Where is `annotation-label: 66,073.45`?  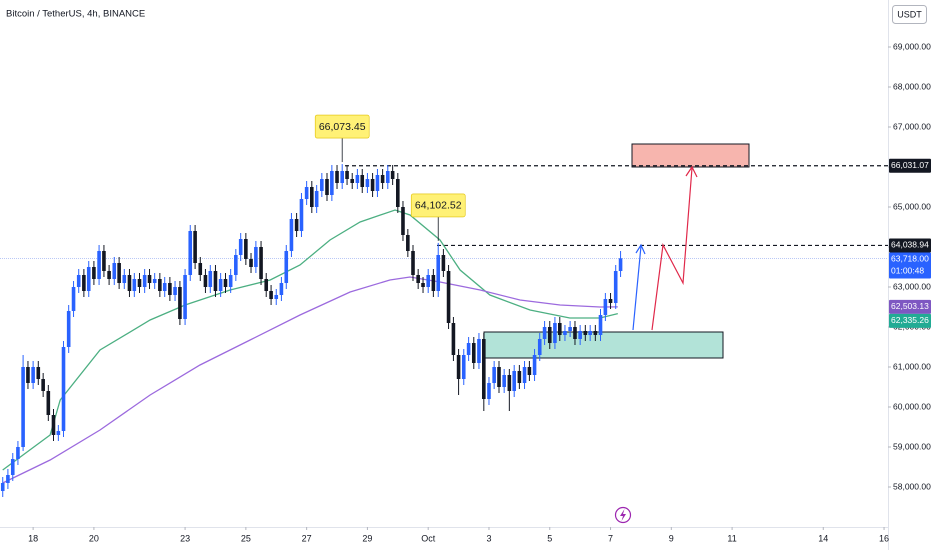
annotation-label: 66,073.45 is located at coordinates (342, 127).